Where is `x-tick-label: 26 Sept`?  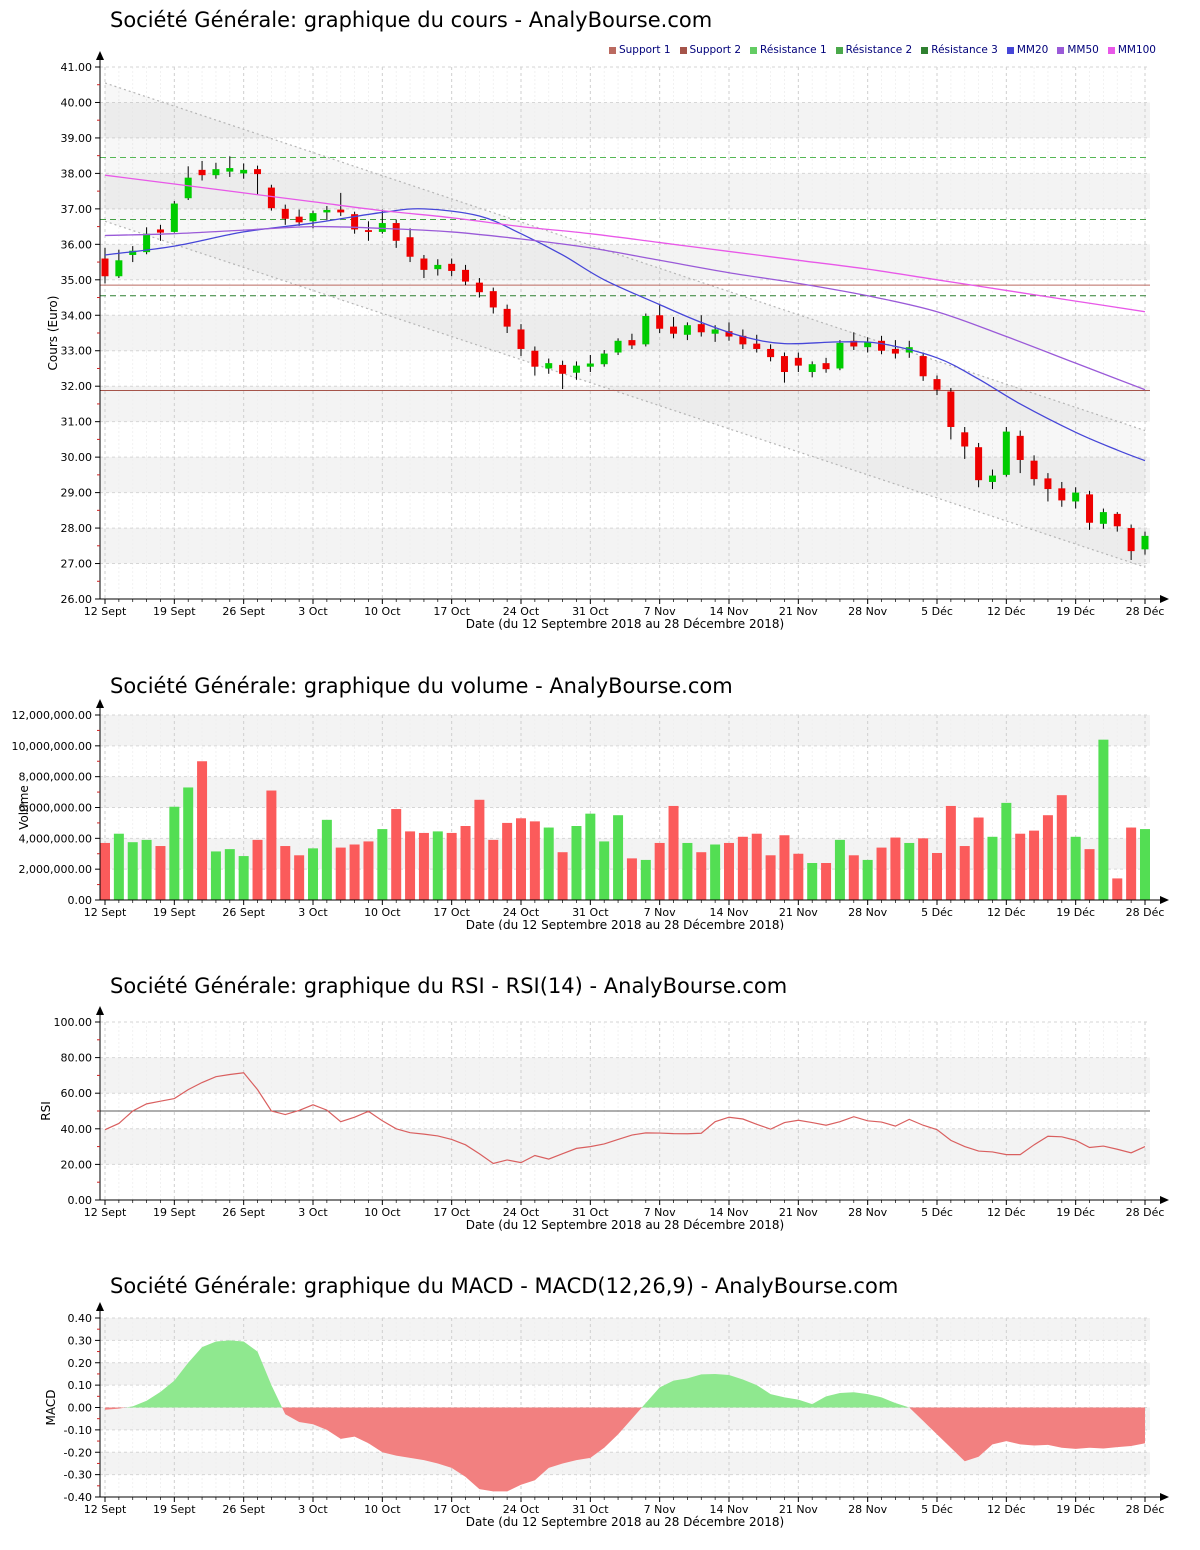 x-tick-label: 26 Sept is located at coordinates (243, 1212).